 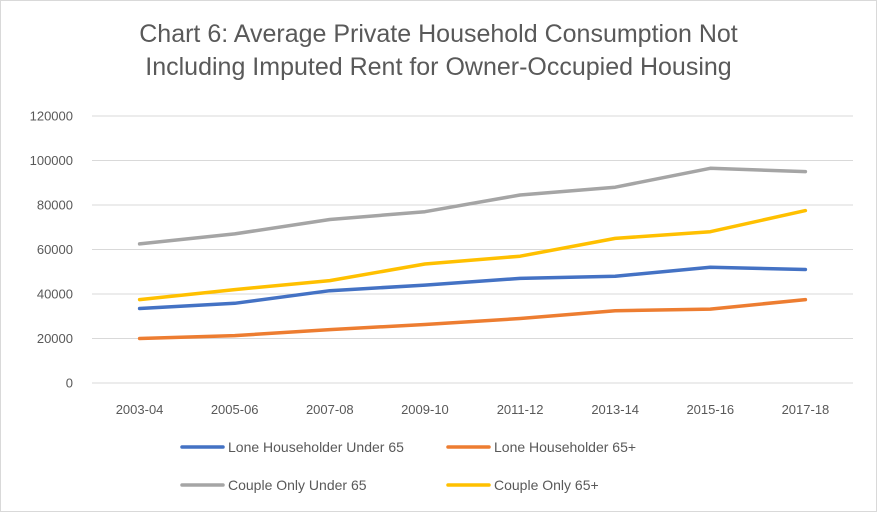 I want to click on x-tick-label: 2003-04, so click(x=140, y=409).